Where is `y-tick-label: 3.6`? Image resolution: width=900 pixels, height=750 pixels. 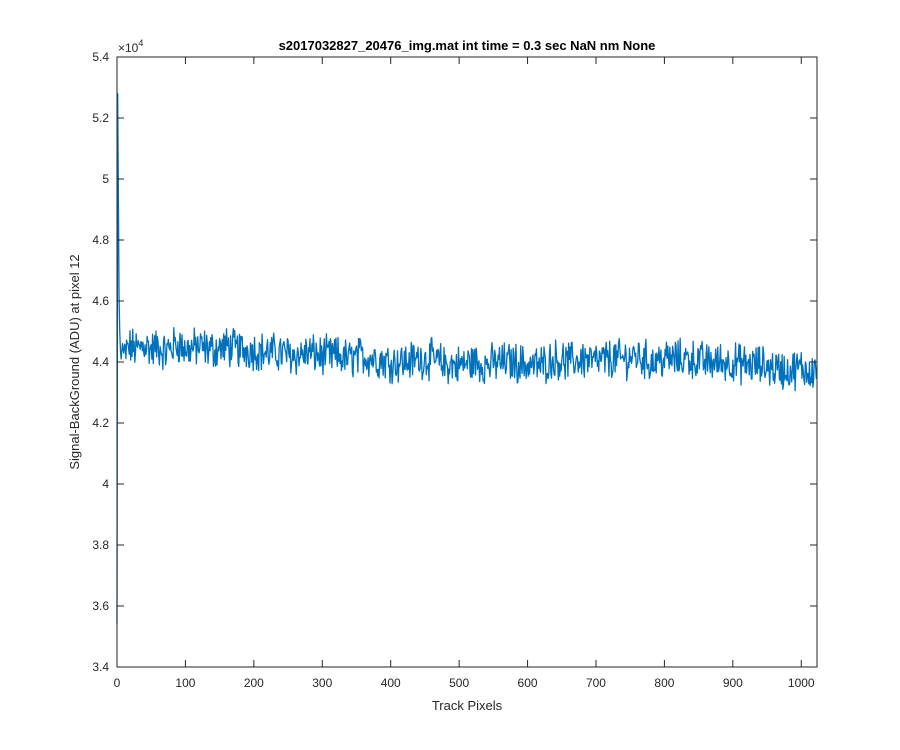
y-tick-label: 3.6 is located at coordinates (100, 606).